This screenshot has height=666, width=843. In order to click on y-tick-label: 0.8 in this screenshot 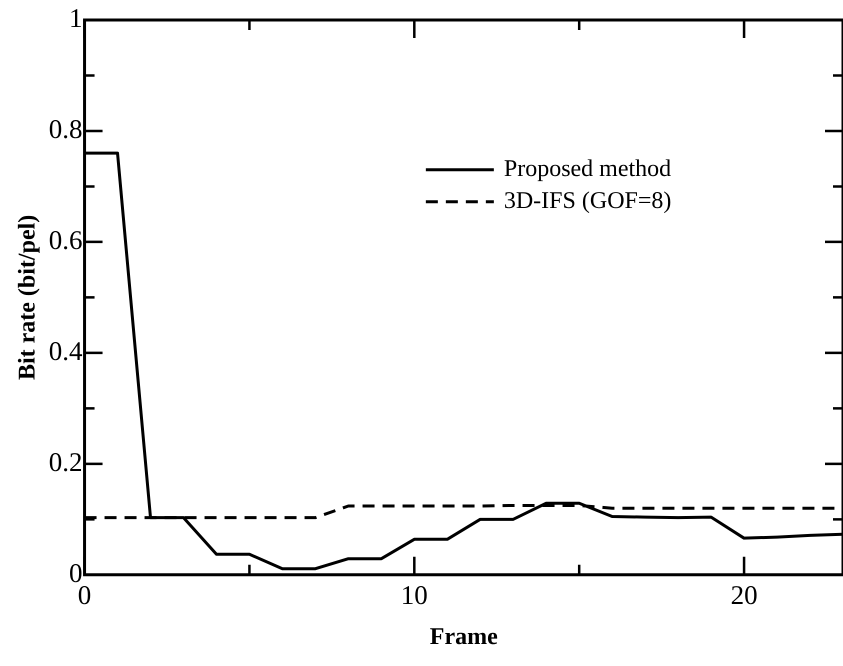, I will do `click(65, 129)`.